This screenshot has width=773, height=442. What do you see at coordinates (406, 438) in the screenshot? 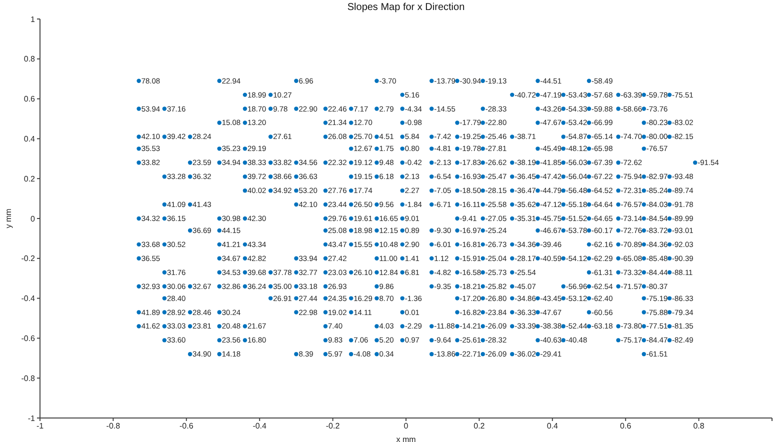
I see `x-axis-title: x mm` at bounding box center [406, 438].